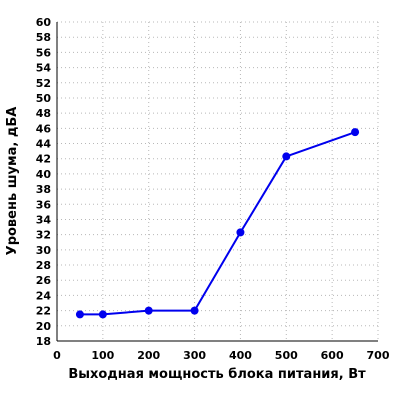 This screenshot has width=400, height=405. I want to click on y-tick-label: 60, so click(44, 22).